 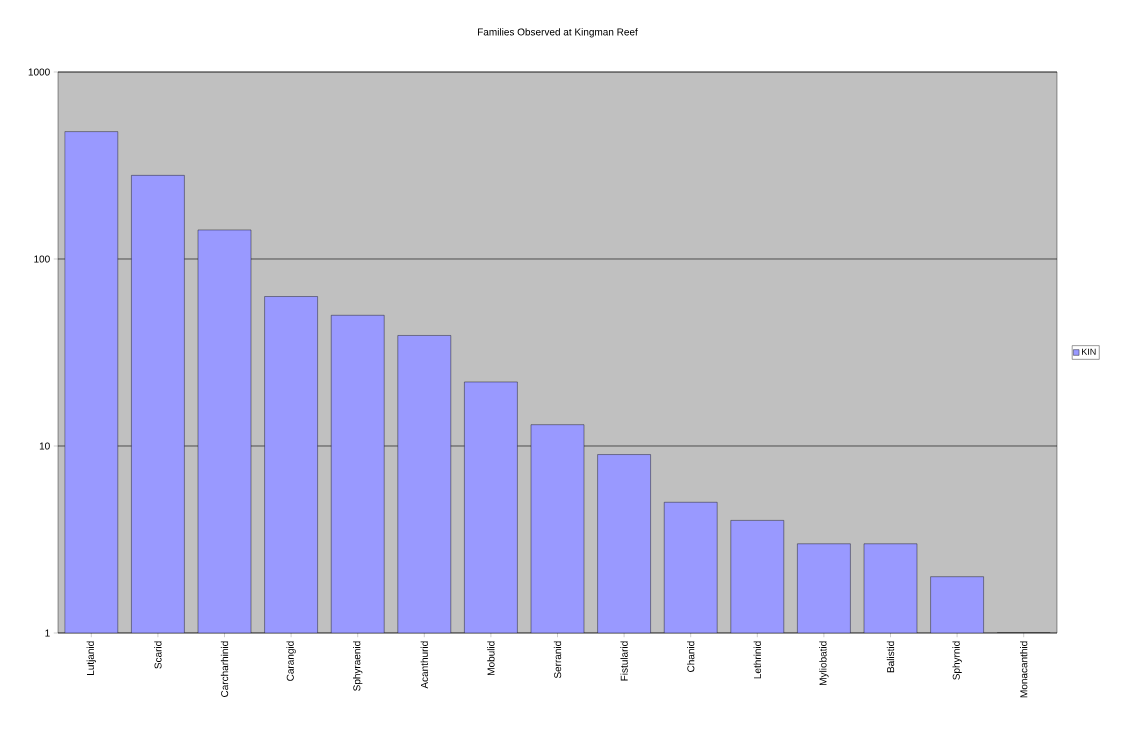 I want to click on x-tick-label: Monacanthid, so click(x=1024, y=669).